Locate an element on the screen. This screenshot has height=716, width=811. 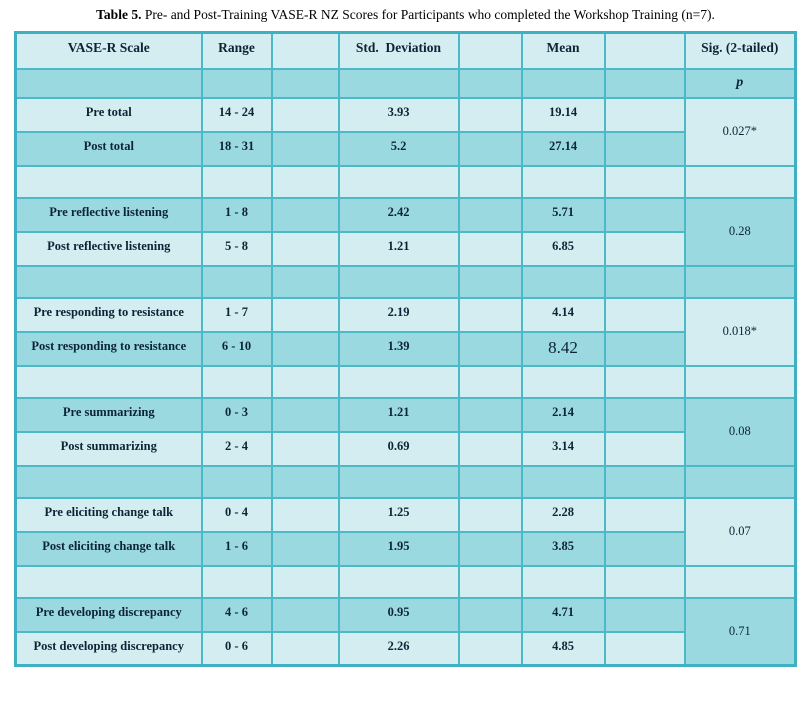
table-row: Post total 18 - 31 5.2 27.14 is located at coordinates (405, 148).